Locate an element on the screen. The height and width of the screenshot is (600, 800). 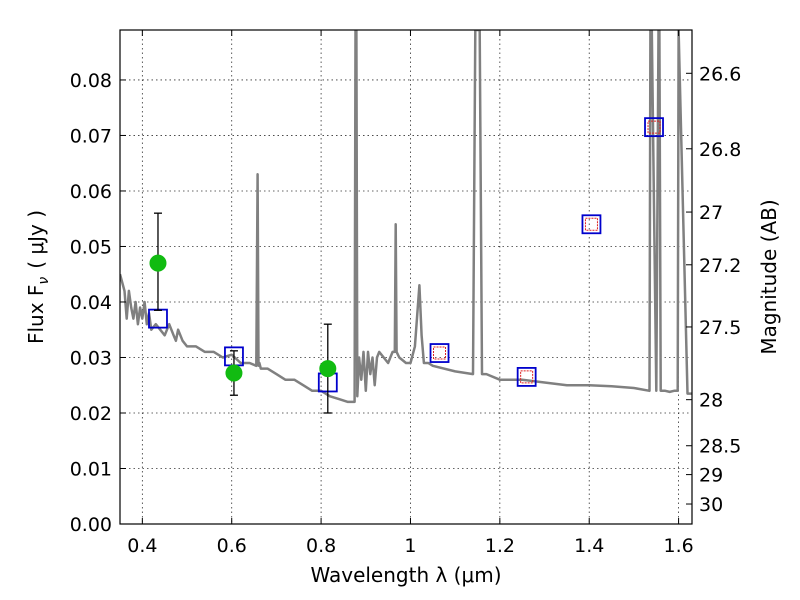
y-tick-label: 0.01 is located at coordinates (91, 469).